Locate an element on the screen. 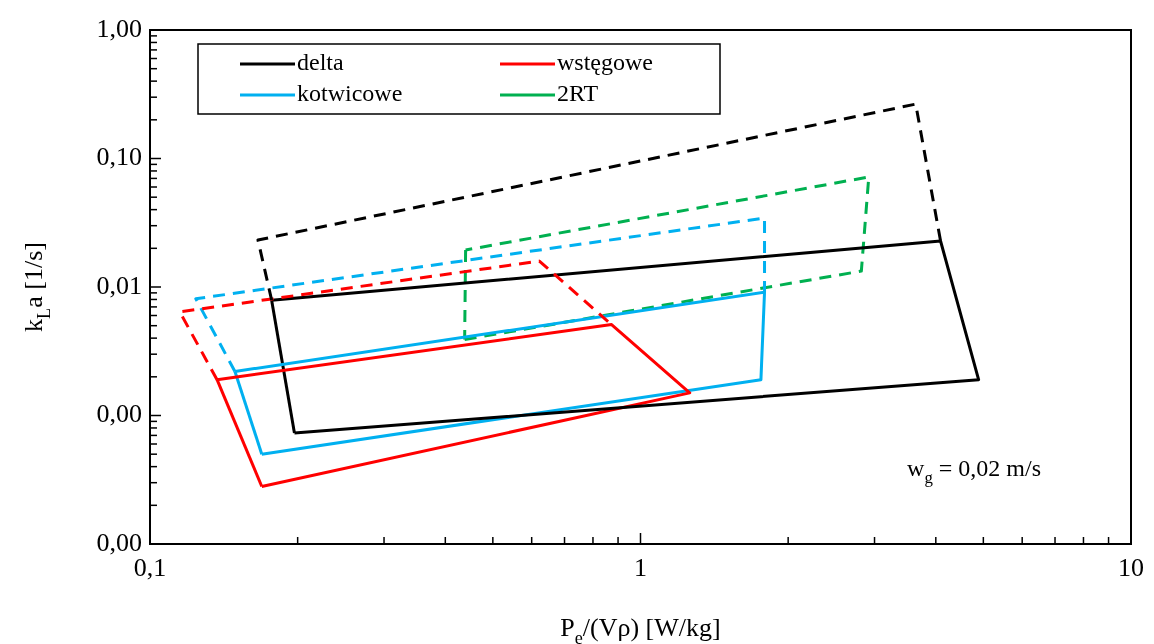 Image resolution: width=1154 pixels, height=644 pixels. legend-label: 2RT is located at coordinates (578, 93).